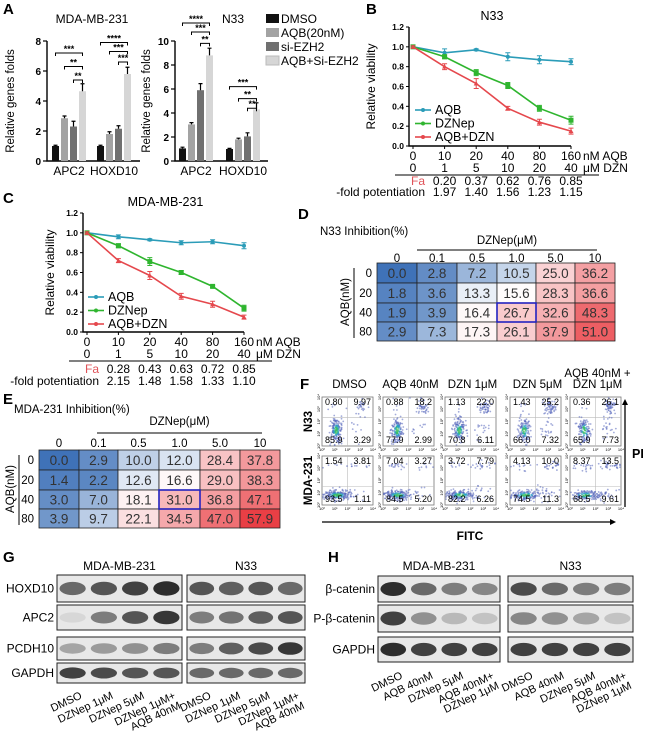 Image resolution: width=645 pixels, height=742 pixels. Describe the element at coordinates (476, 168) in the screenshot. I see `x-tick-label-dzn: 5` at that location.